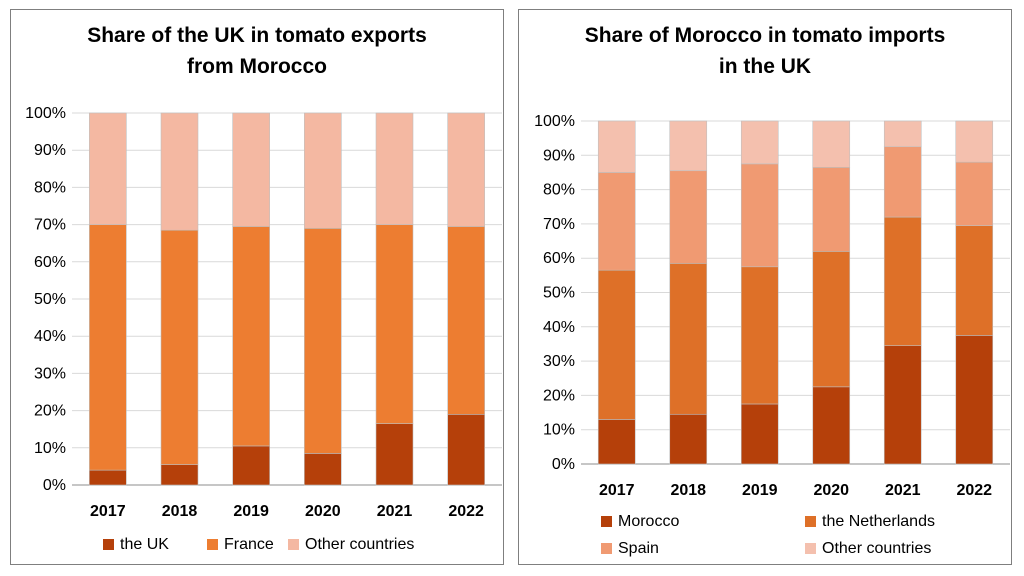 This screenshot has height=576, width=1024. Describe the element at coordinates (878, 521) in the screenshot. I see `legend-label: the Netherlands` at that location.